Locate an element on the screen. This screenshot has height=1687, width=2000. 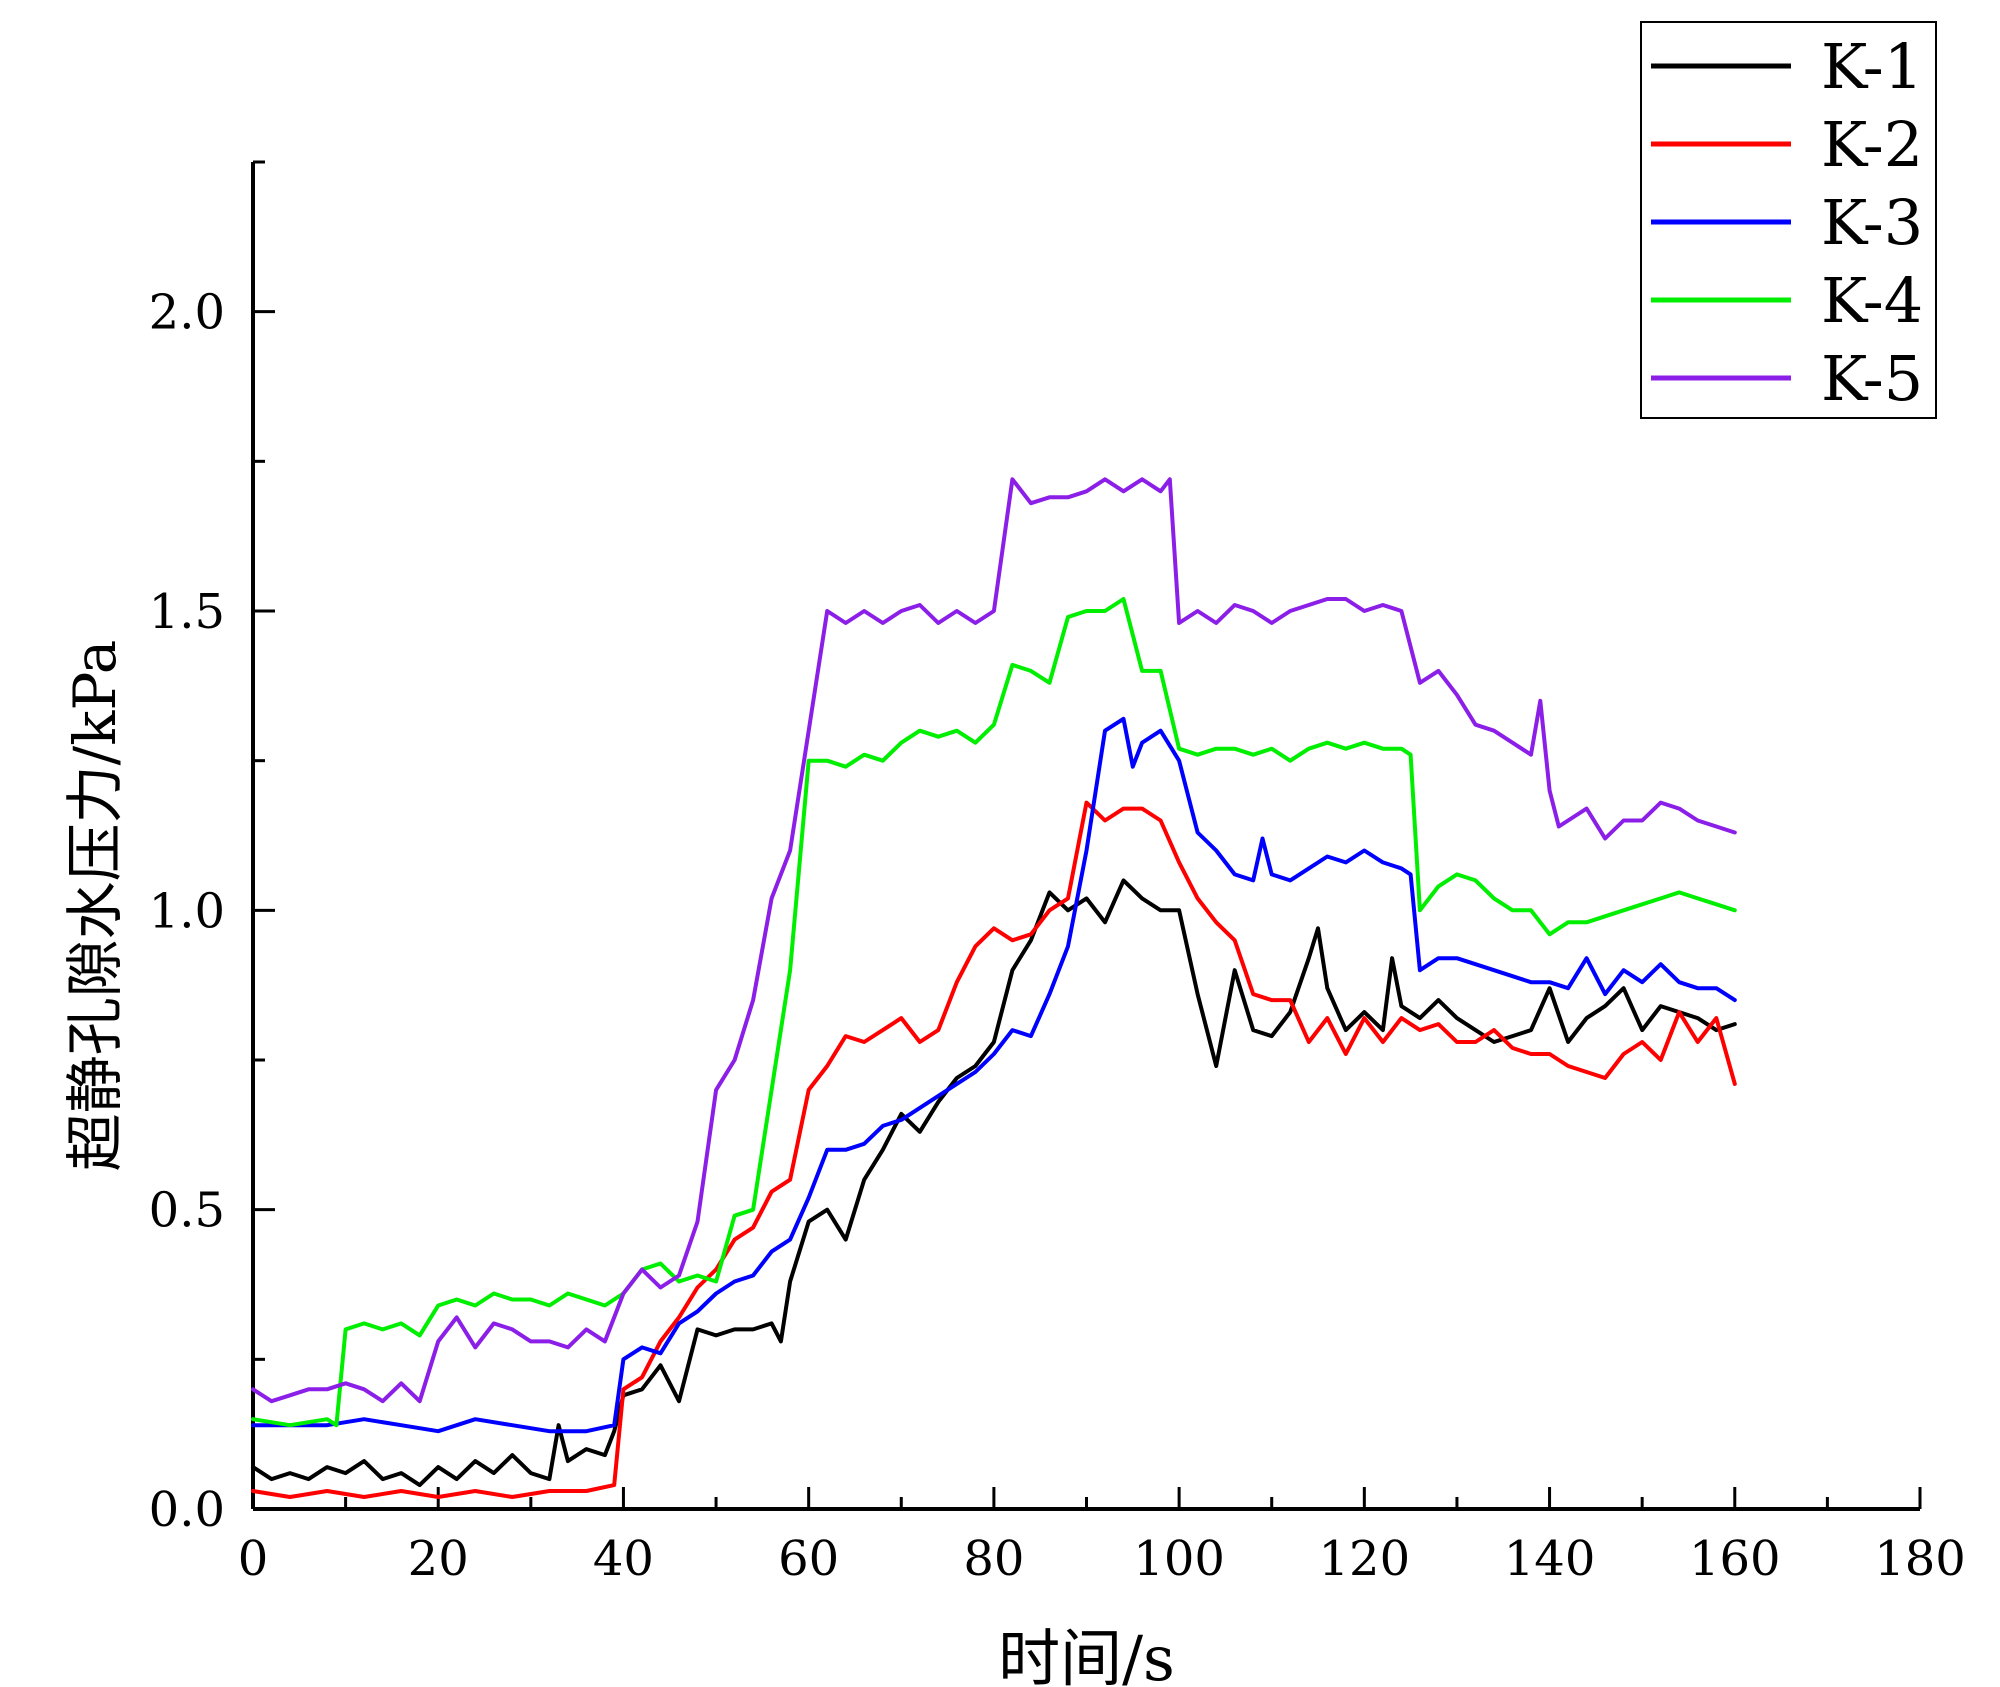
legend-label-k-2: K-2 is located at coordinates (1872, 144).